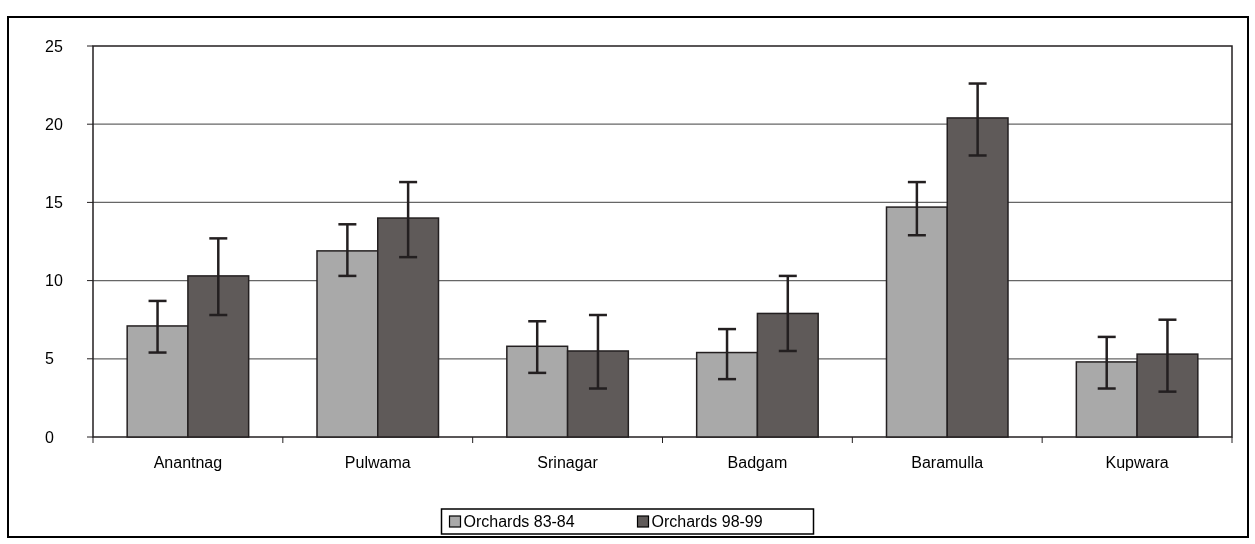  I want to click on y-tick-label: 20, so click(54, 124).